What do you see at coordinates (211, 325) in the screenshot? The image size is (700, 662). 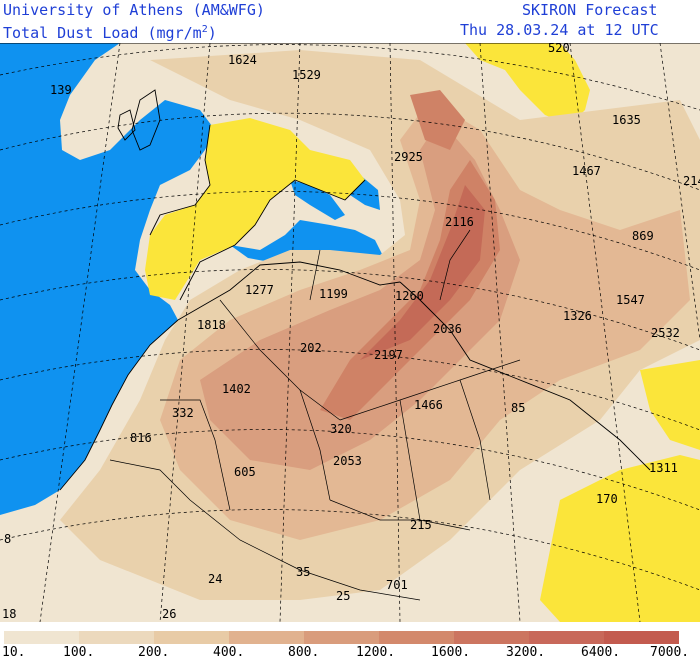 I see `map-value-label: 1818` at bounding box center [211, 325].